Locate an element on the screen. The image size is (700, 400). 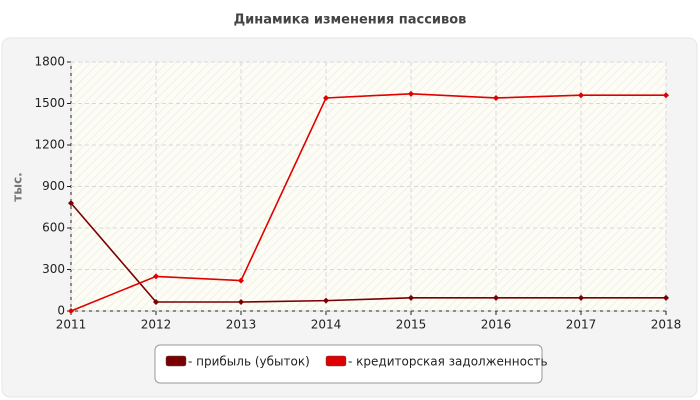
x-tick-label: 2016 is located at coordinates (496, 325).